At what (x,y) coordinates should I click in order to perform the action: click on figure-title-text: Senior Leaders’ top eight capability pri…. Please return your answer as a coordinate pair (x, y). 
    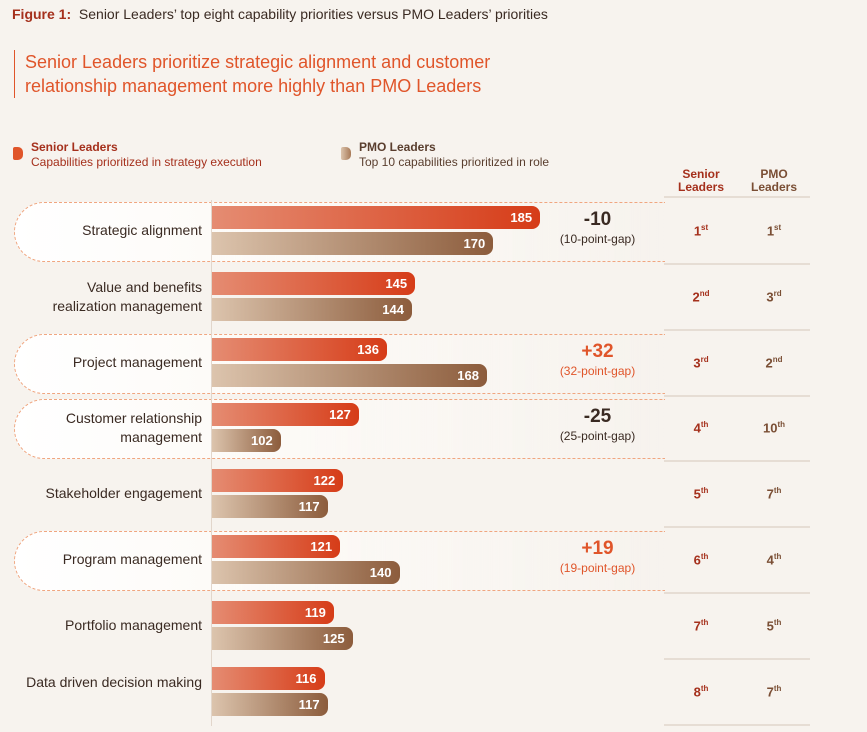
    Looking at the image, I should click on (313, 14).